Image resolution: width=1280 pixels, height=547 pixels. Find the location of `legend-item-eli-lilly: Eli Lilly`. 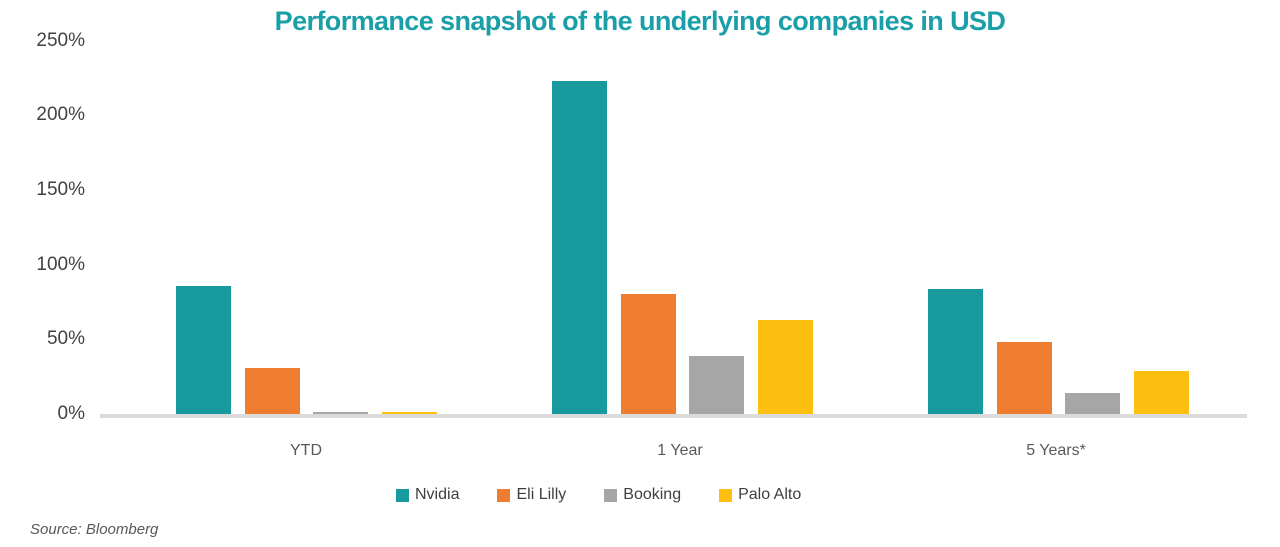

legend-item-eli-lilly: Eli Lilly is located at coordinates (531, 495).